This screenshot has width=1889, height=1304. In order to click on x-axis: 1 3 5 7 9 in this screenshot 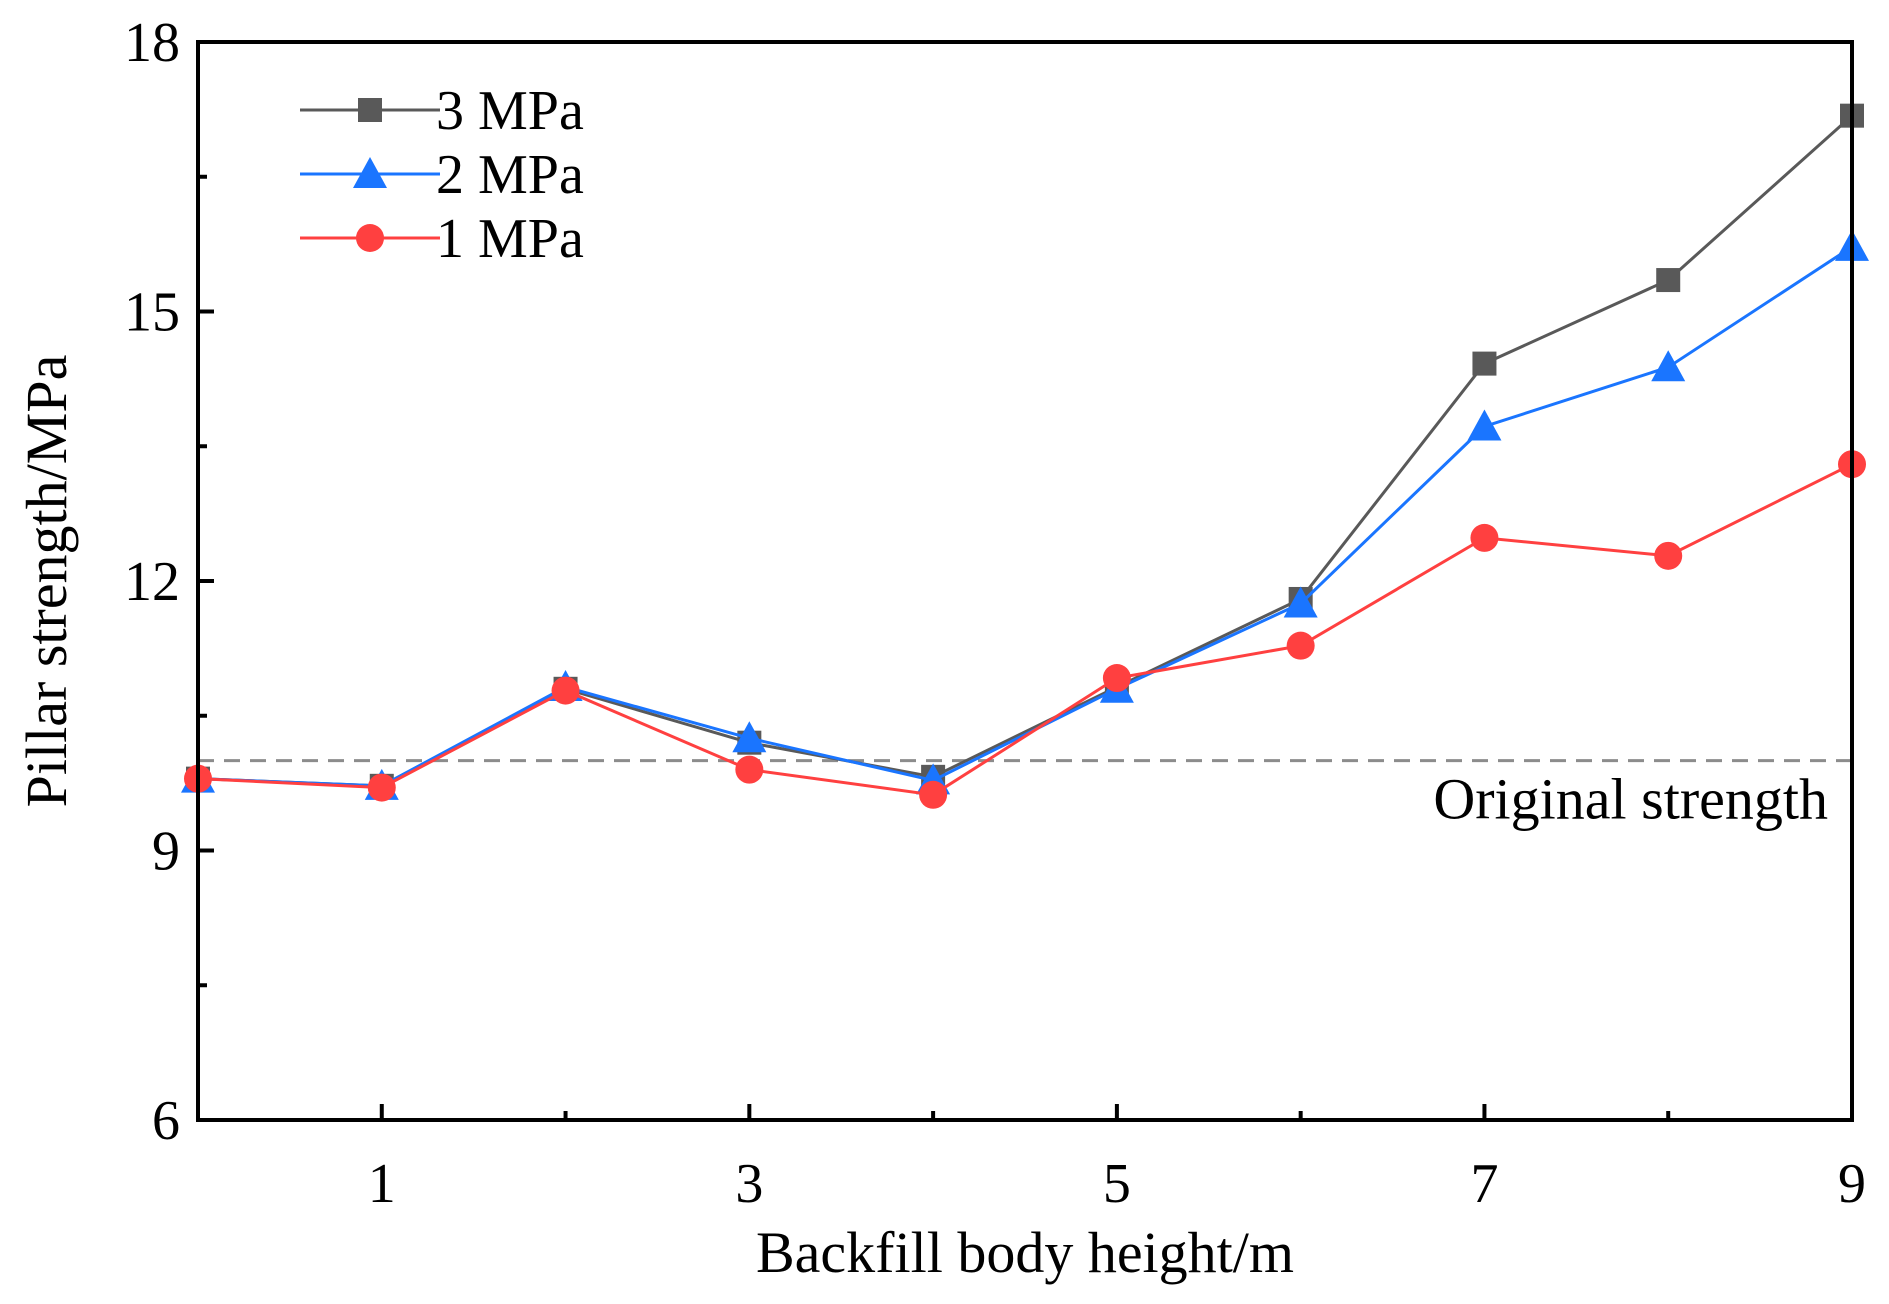, I will do `click(1117, 1159)`.